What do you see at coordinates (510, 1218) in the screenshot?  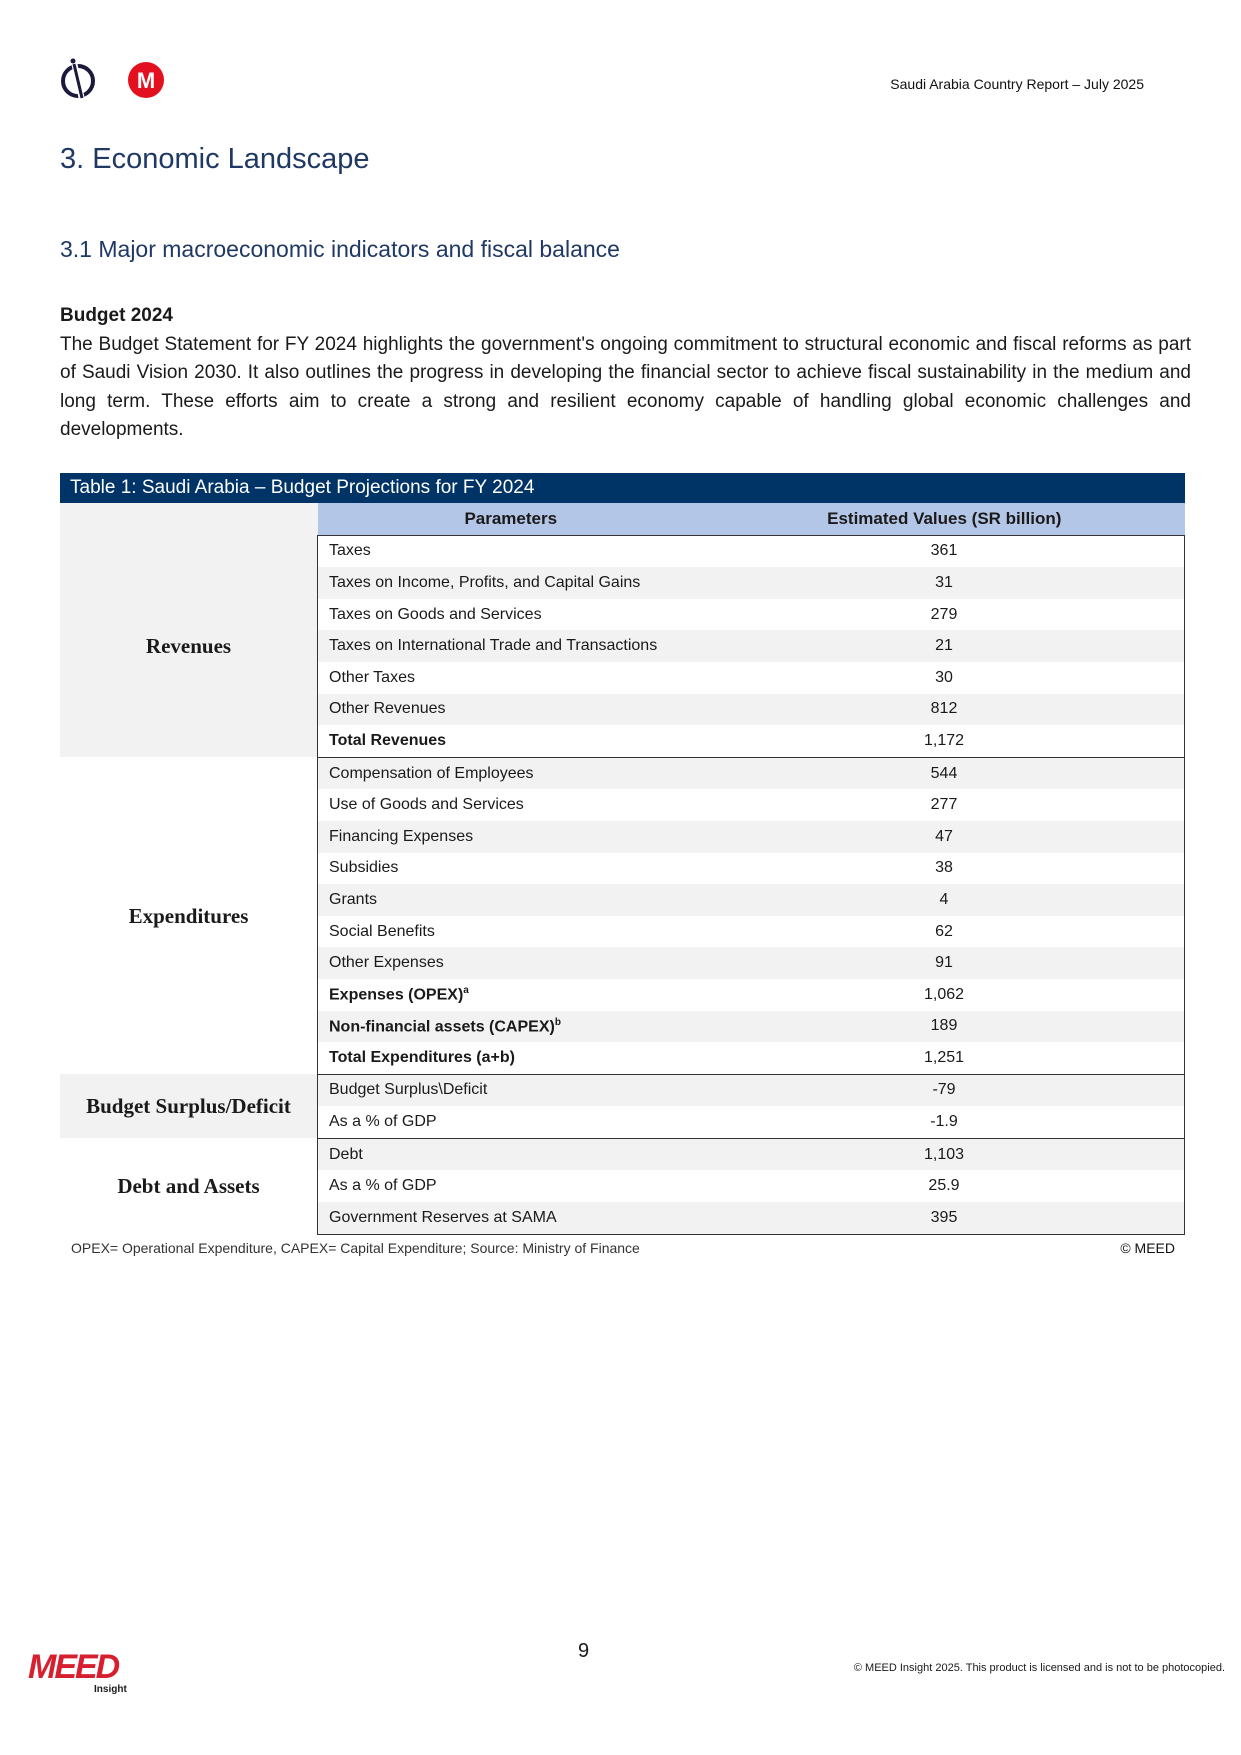 I see `param-cell: Government Reserves at SAMA` at bounding box center [510, 1218].